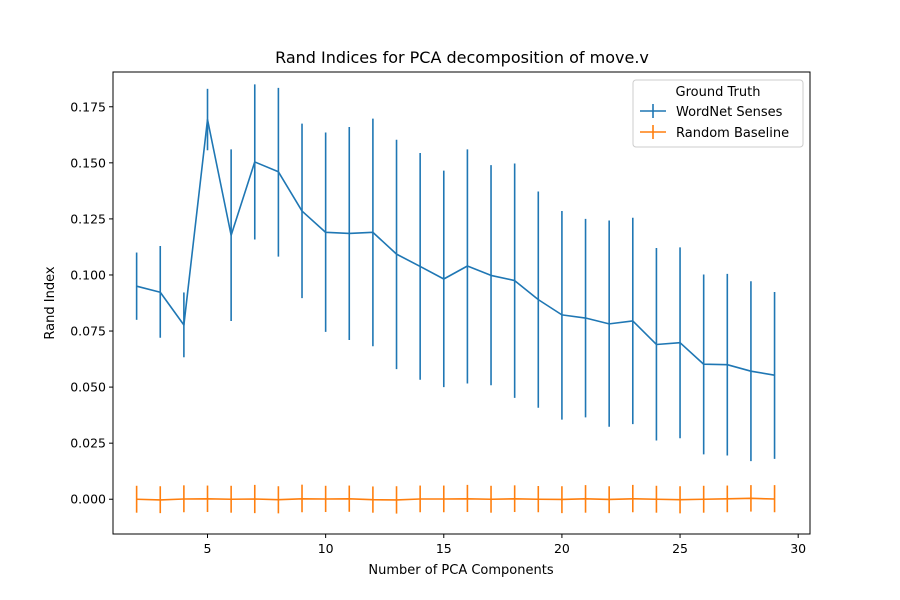 This screenshot has width=900, height=600. I want to click on x-tick-label: 30, so click(798, 548).